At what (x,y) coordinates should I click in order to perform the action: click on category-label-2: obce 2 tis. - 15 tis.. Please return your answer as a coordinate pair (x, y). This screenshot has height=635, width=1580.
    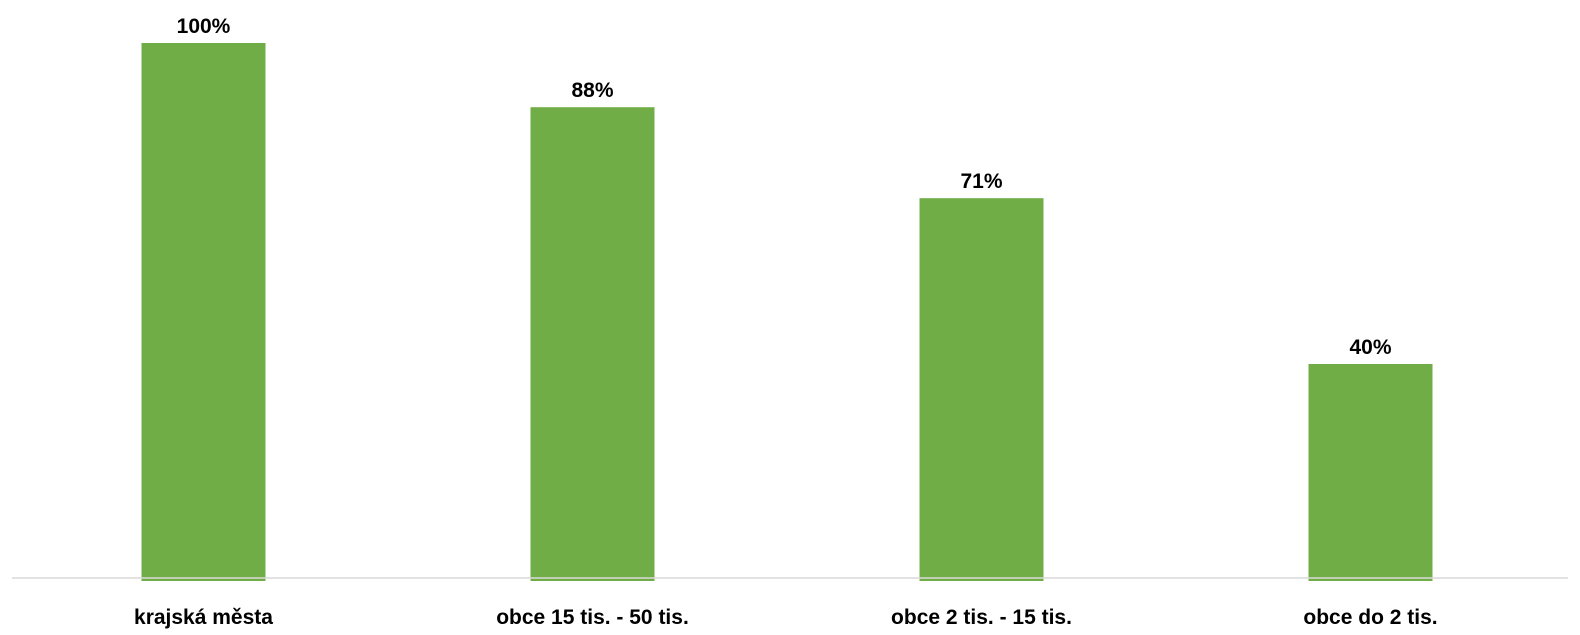
    Looking at the image, I should click on (981, 617).